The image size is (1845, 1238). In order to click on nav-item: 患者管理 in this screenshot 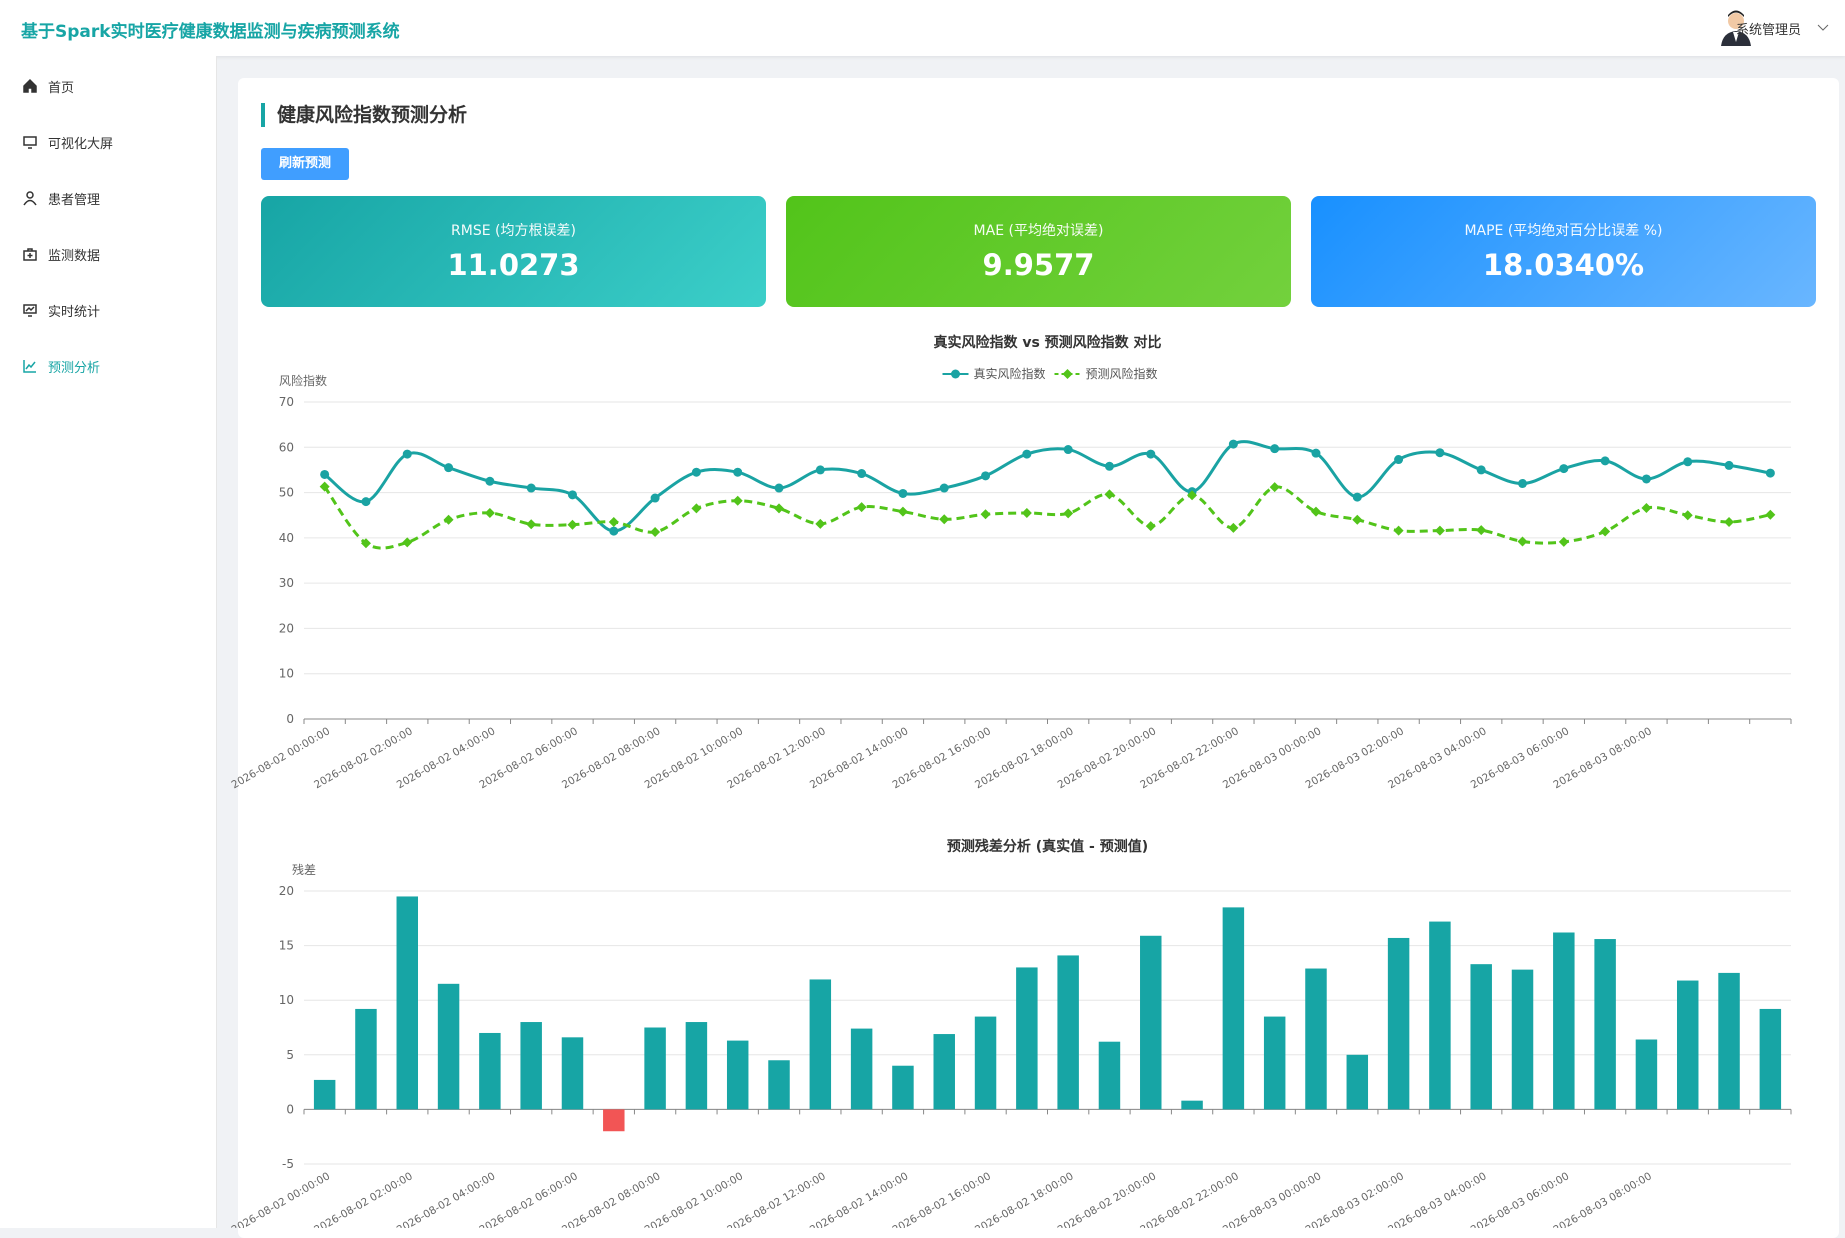, I will do `click(61, 198)`.